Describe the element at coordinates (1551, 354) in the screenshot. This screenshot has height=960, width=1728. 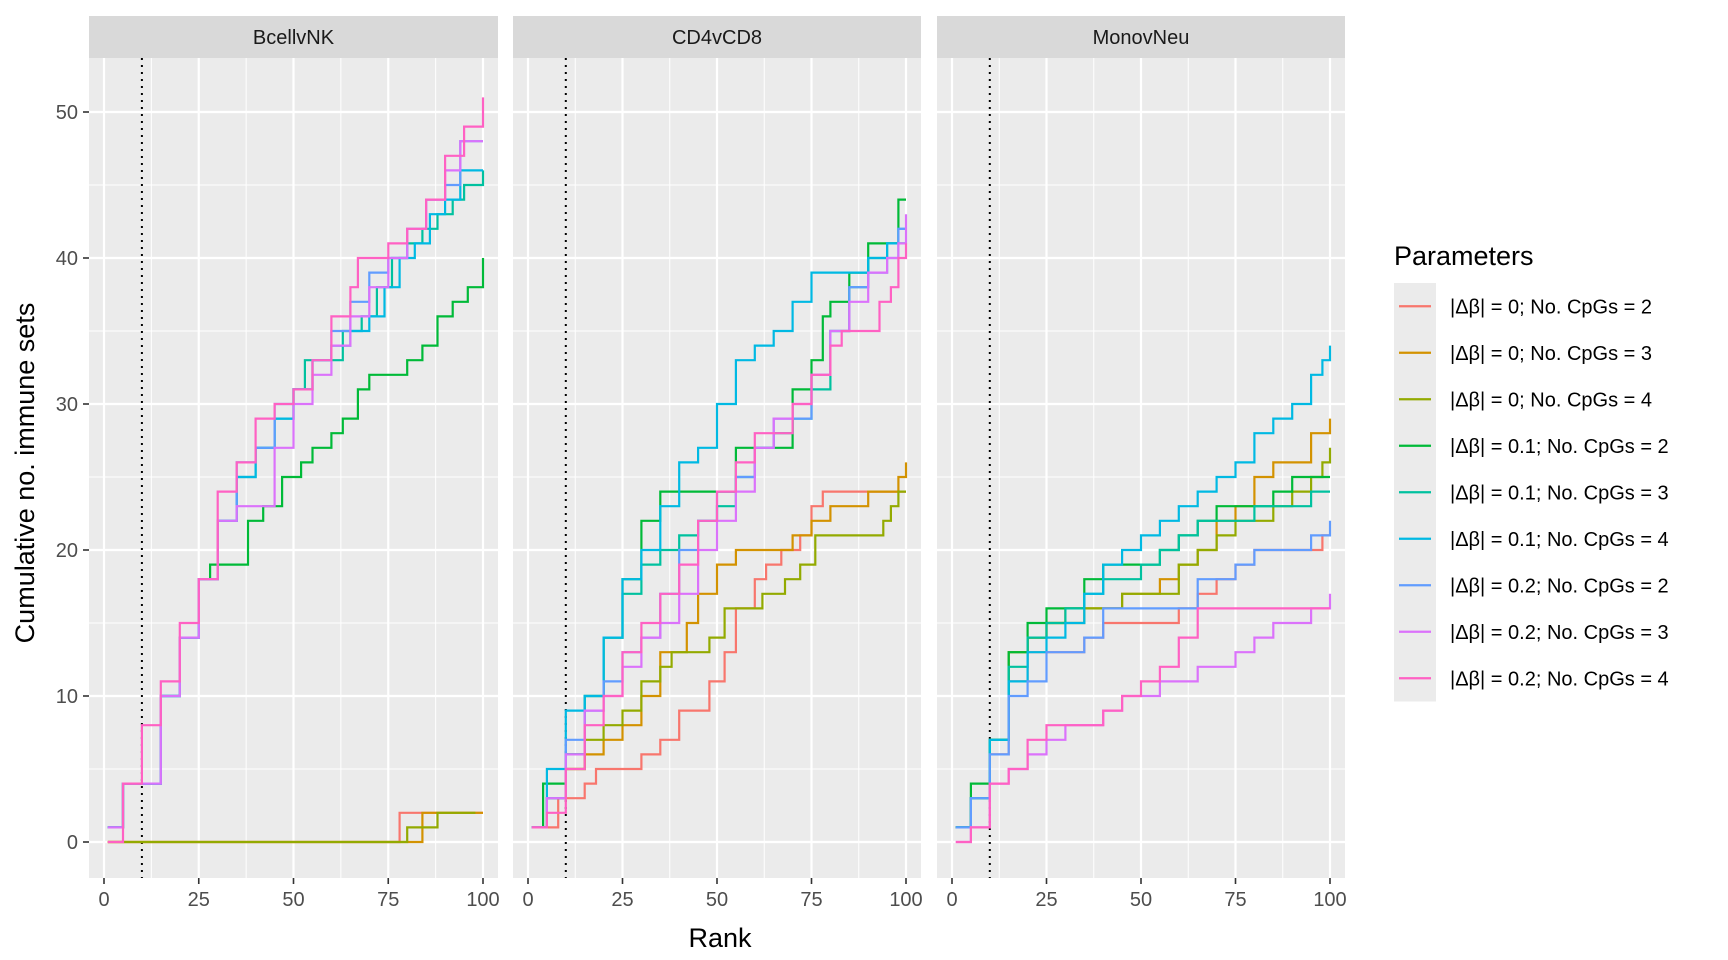
I see `legend-label: |Δβ| = 0; No. CpGs = 3` at that location.